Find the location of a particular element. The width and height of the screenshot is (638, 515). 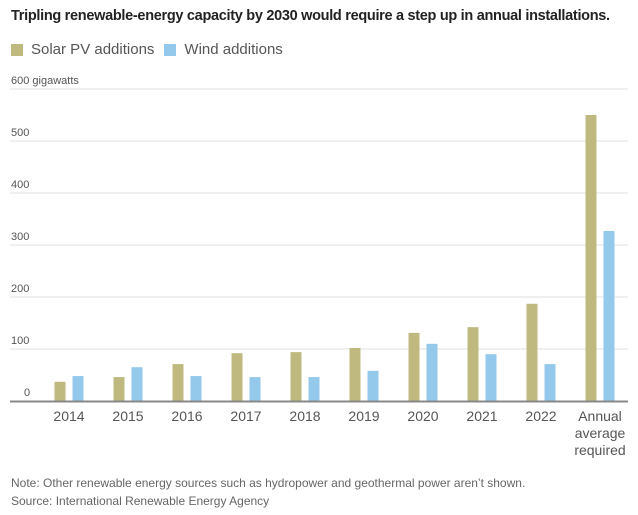

bar-solar-2017 is located at coordinates (237, 377).